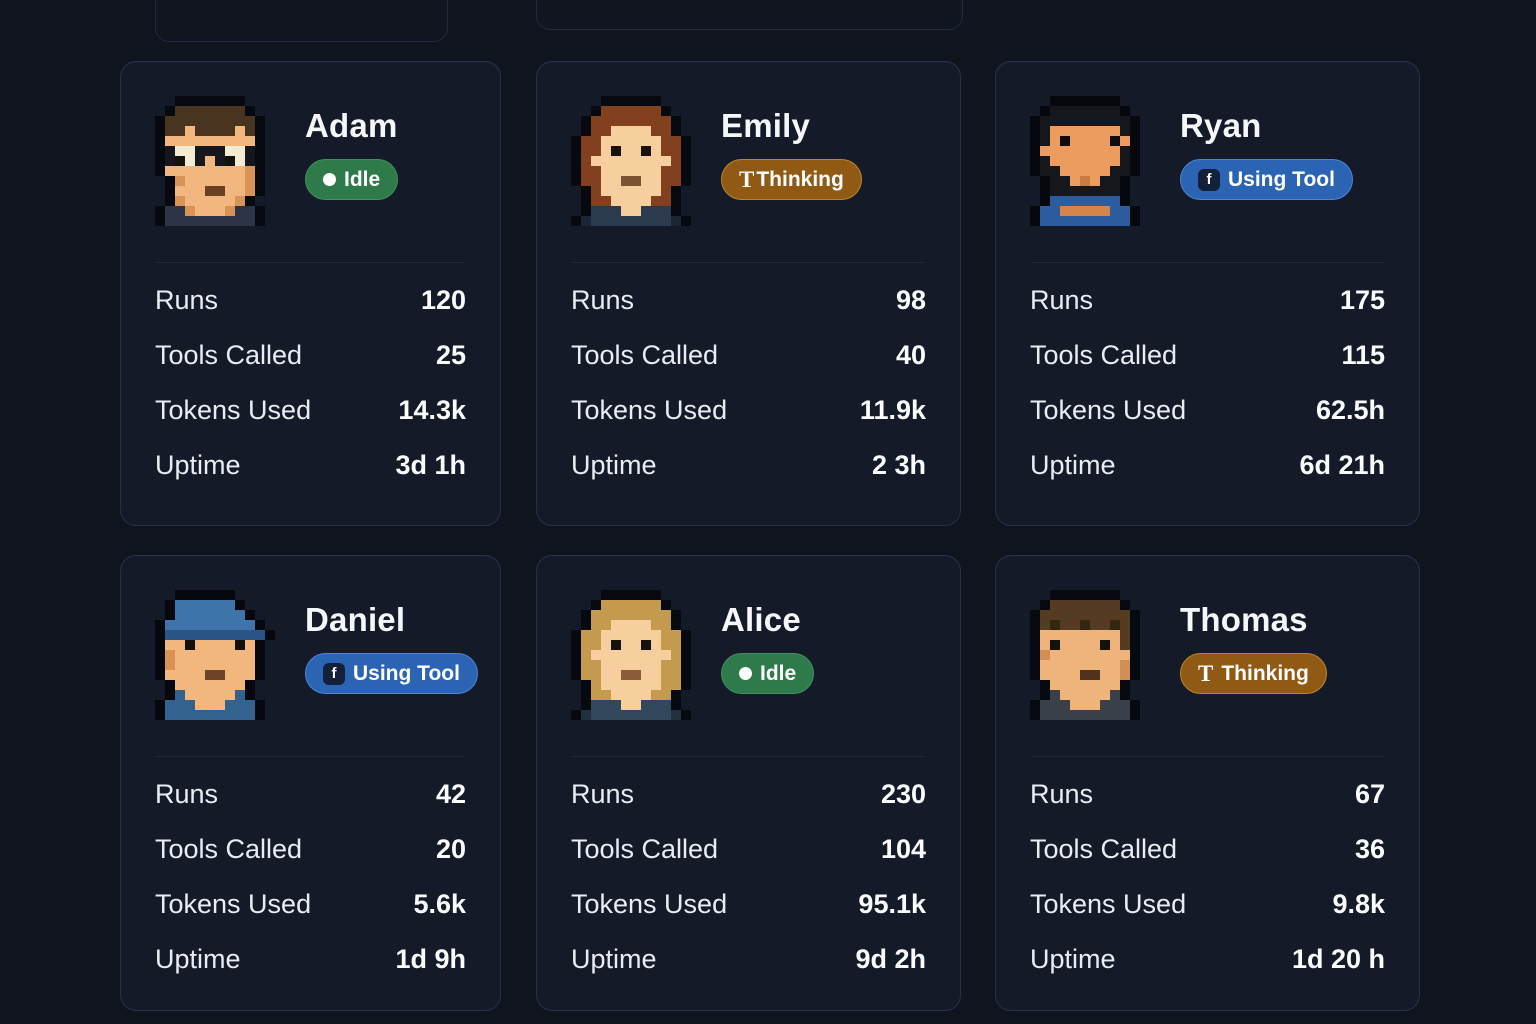 The height and width of the screenshot is (1024, 1536). Describe the element at coordinates (1207, 904) in the screenshot. I see `stat-row: Tokens Used 9.8k` at that location.